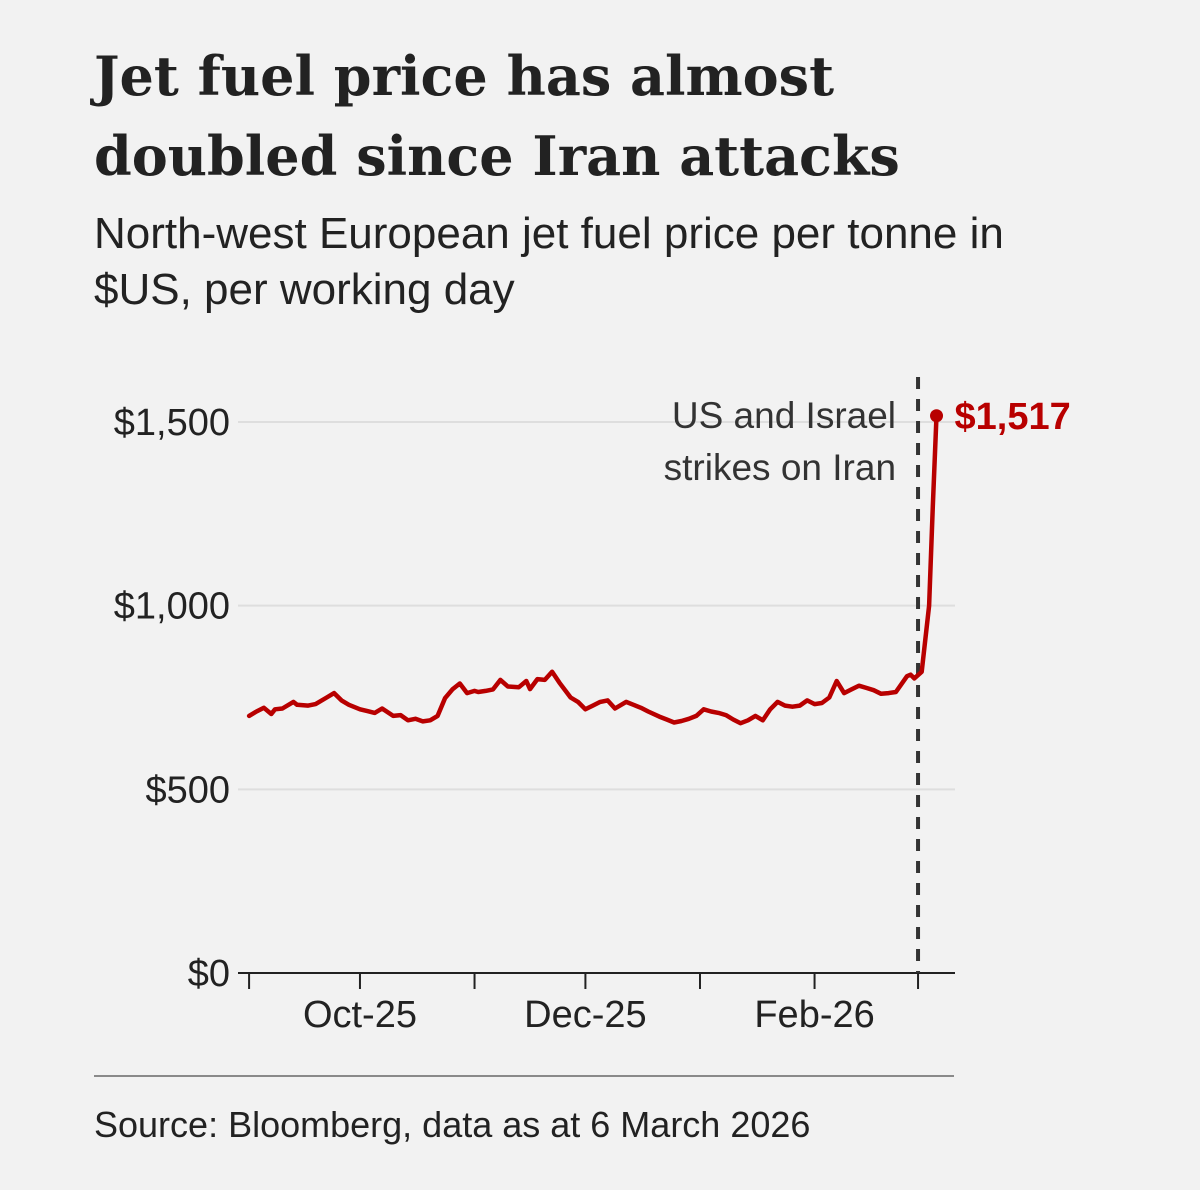 Image resolution: width=1200 pixels, height=1190 pixels. I want to click on x-axis: Oct-25 Dec-25 Feb-26, so click(596, 1004).